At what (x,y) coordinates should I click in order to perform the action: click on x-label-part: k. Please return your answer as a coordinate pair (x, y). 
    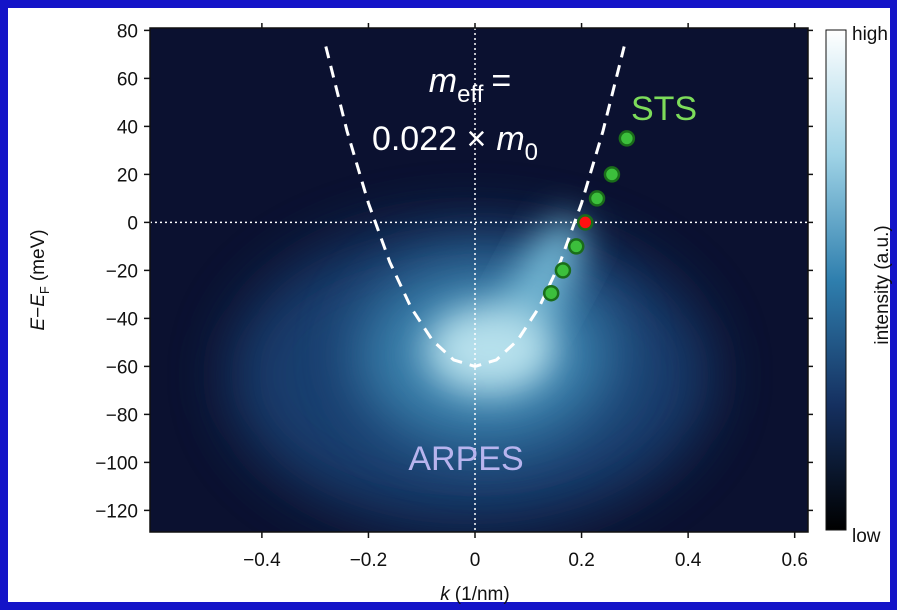
    Looking at the image, I should click on (445, 594).